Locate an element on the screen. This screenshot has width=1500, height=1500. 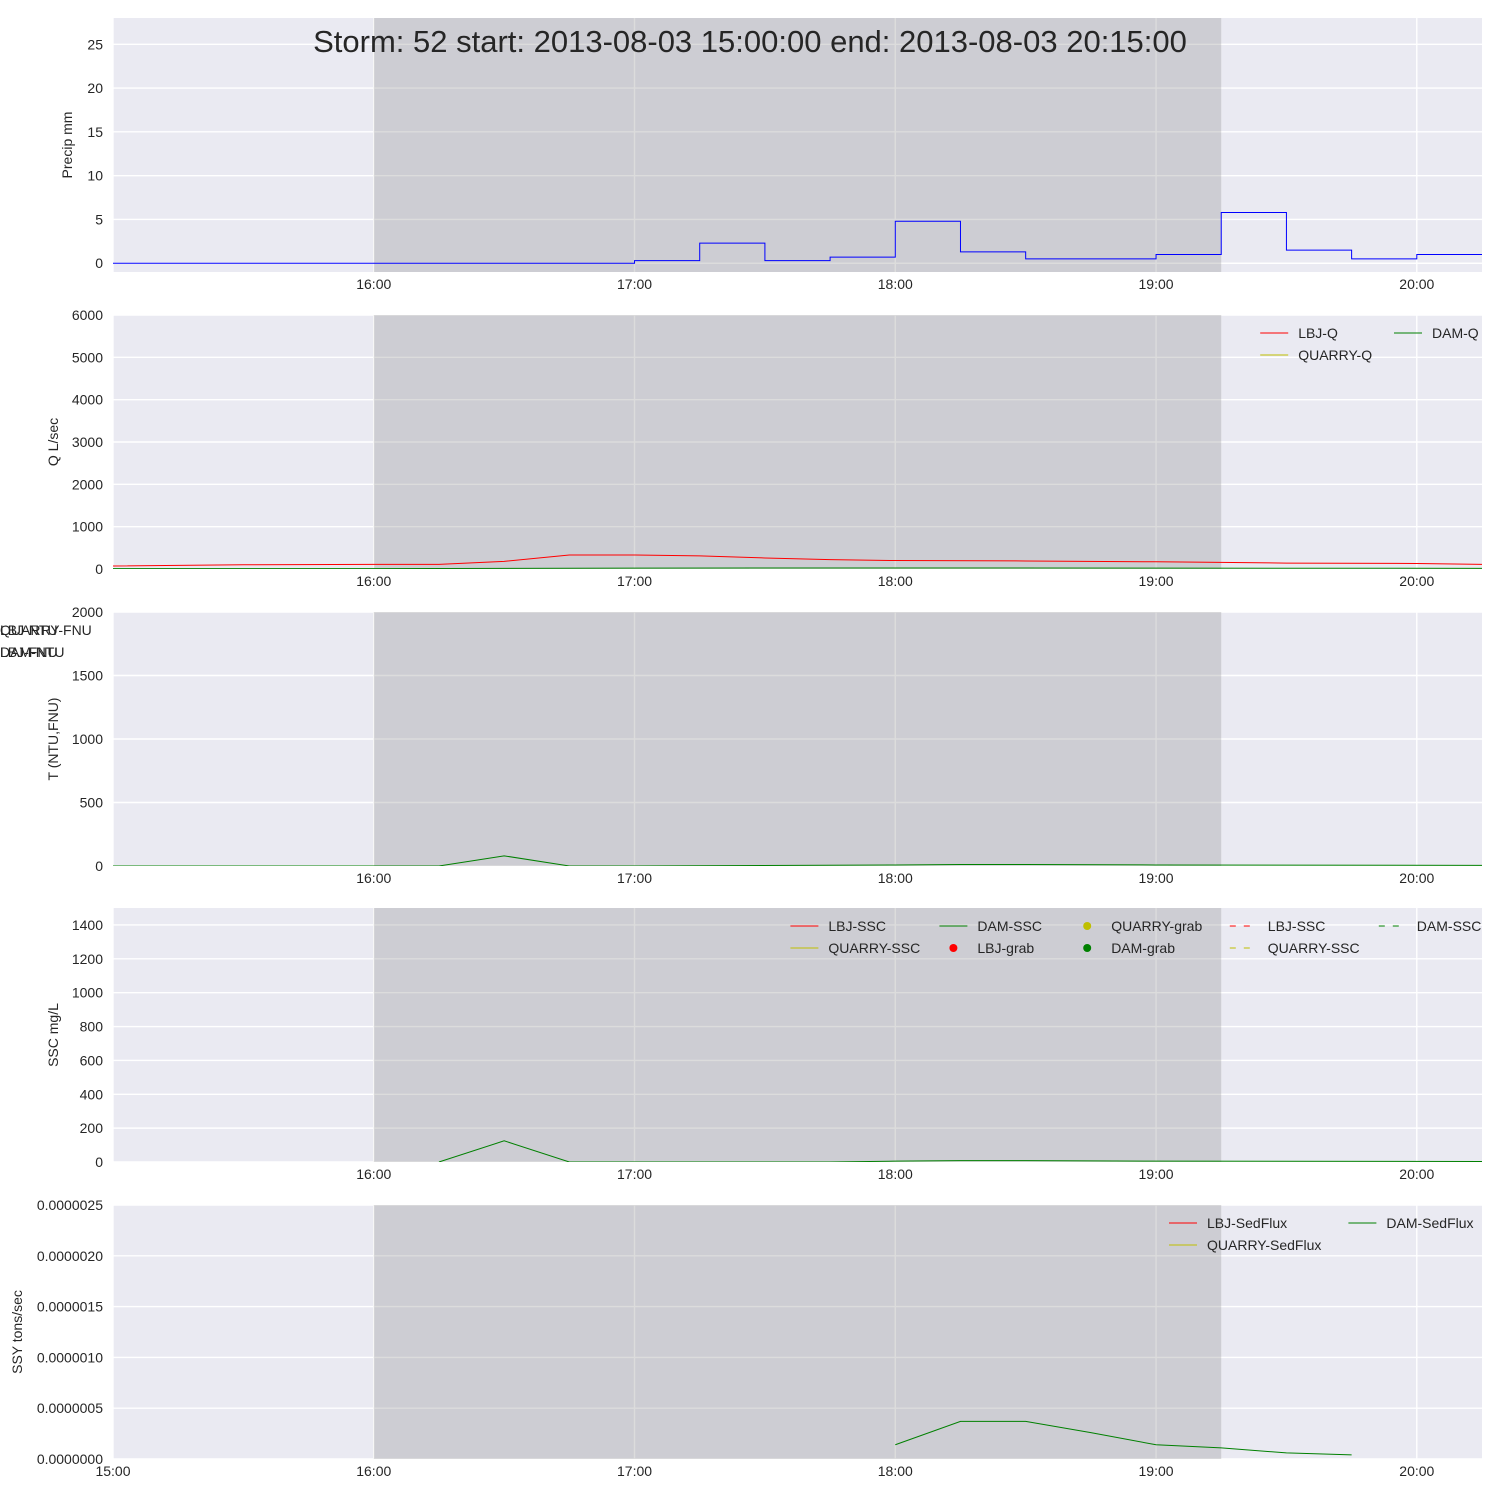
discharge-legend: LBJ-Q QUARRY-Q DAM-Q is located at coordinates (1369, 344).